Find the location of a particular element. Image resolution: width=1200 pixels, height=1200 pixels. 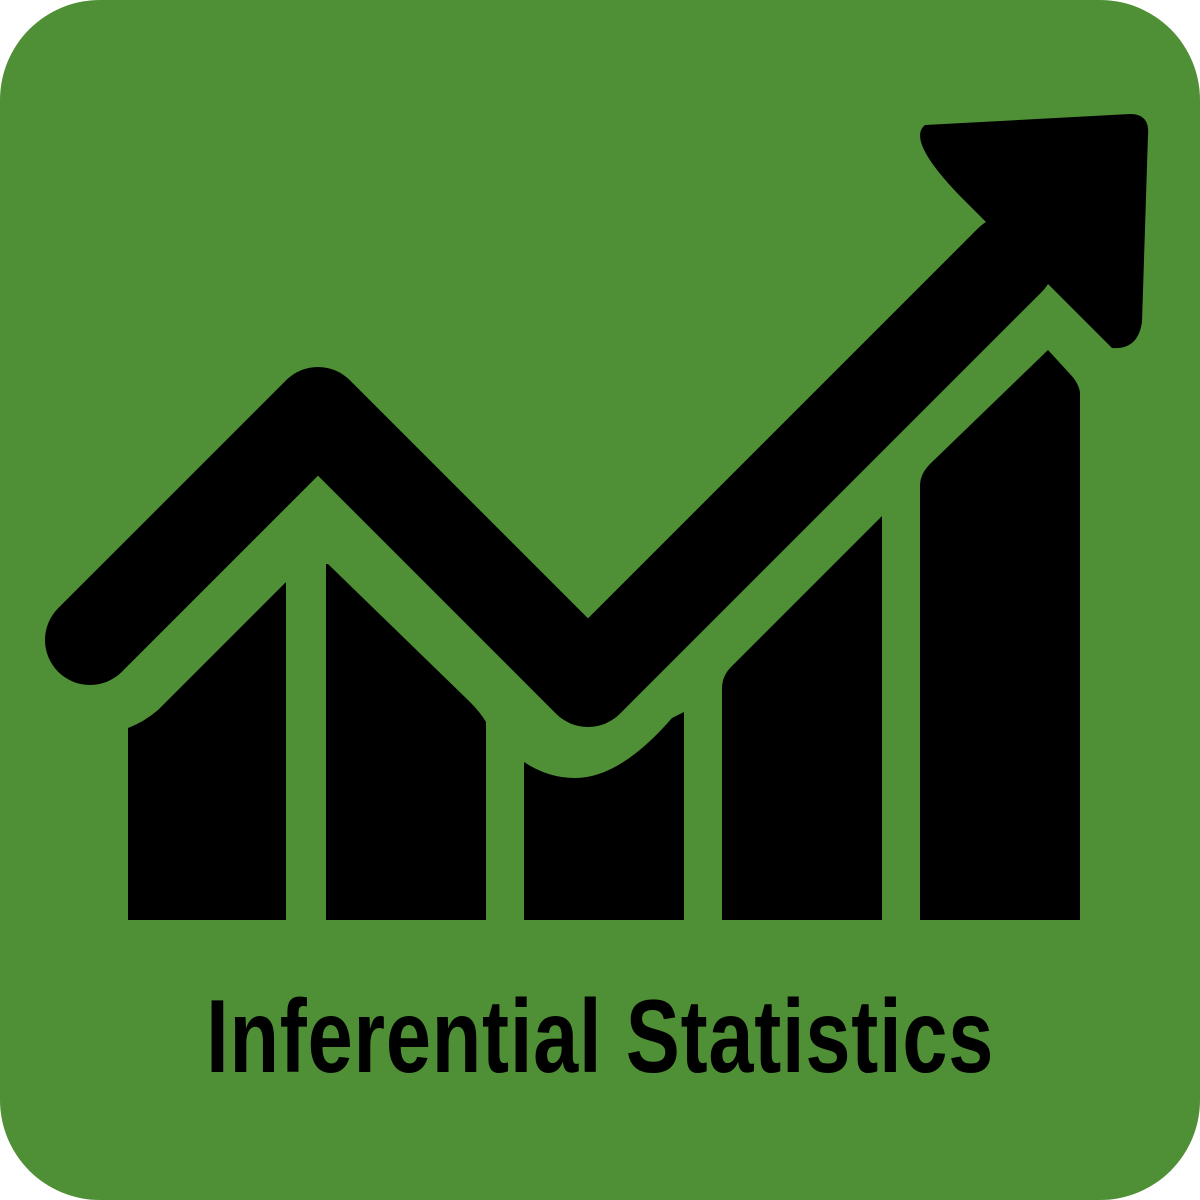

arrow-head is located at coordinates (1034, 231).